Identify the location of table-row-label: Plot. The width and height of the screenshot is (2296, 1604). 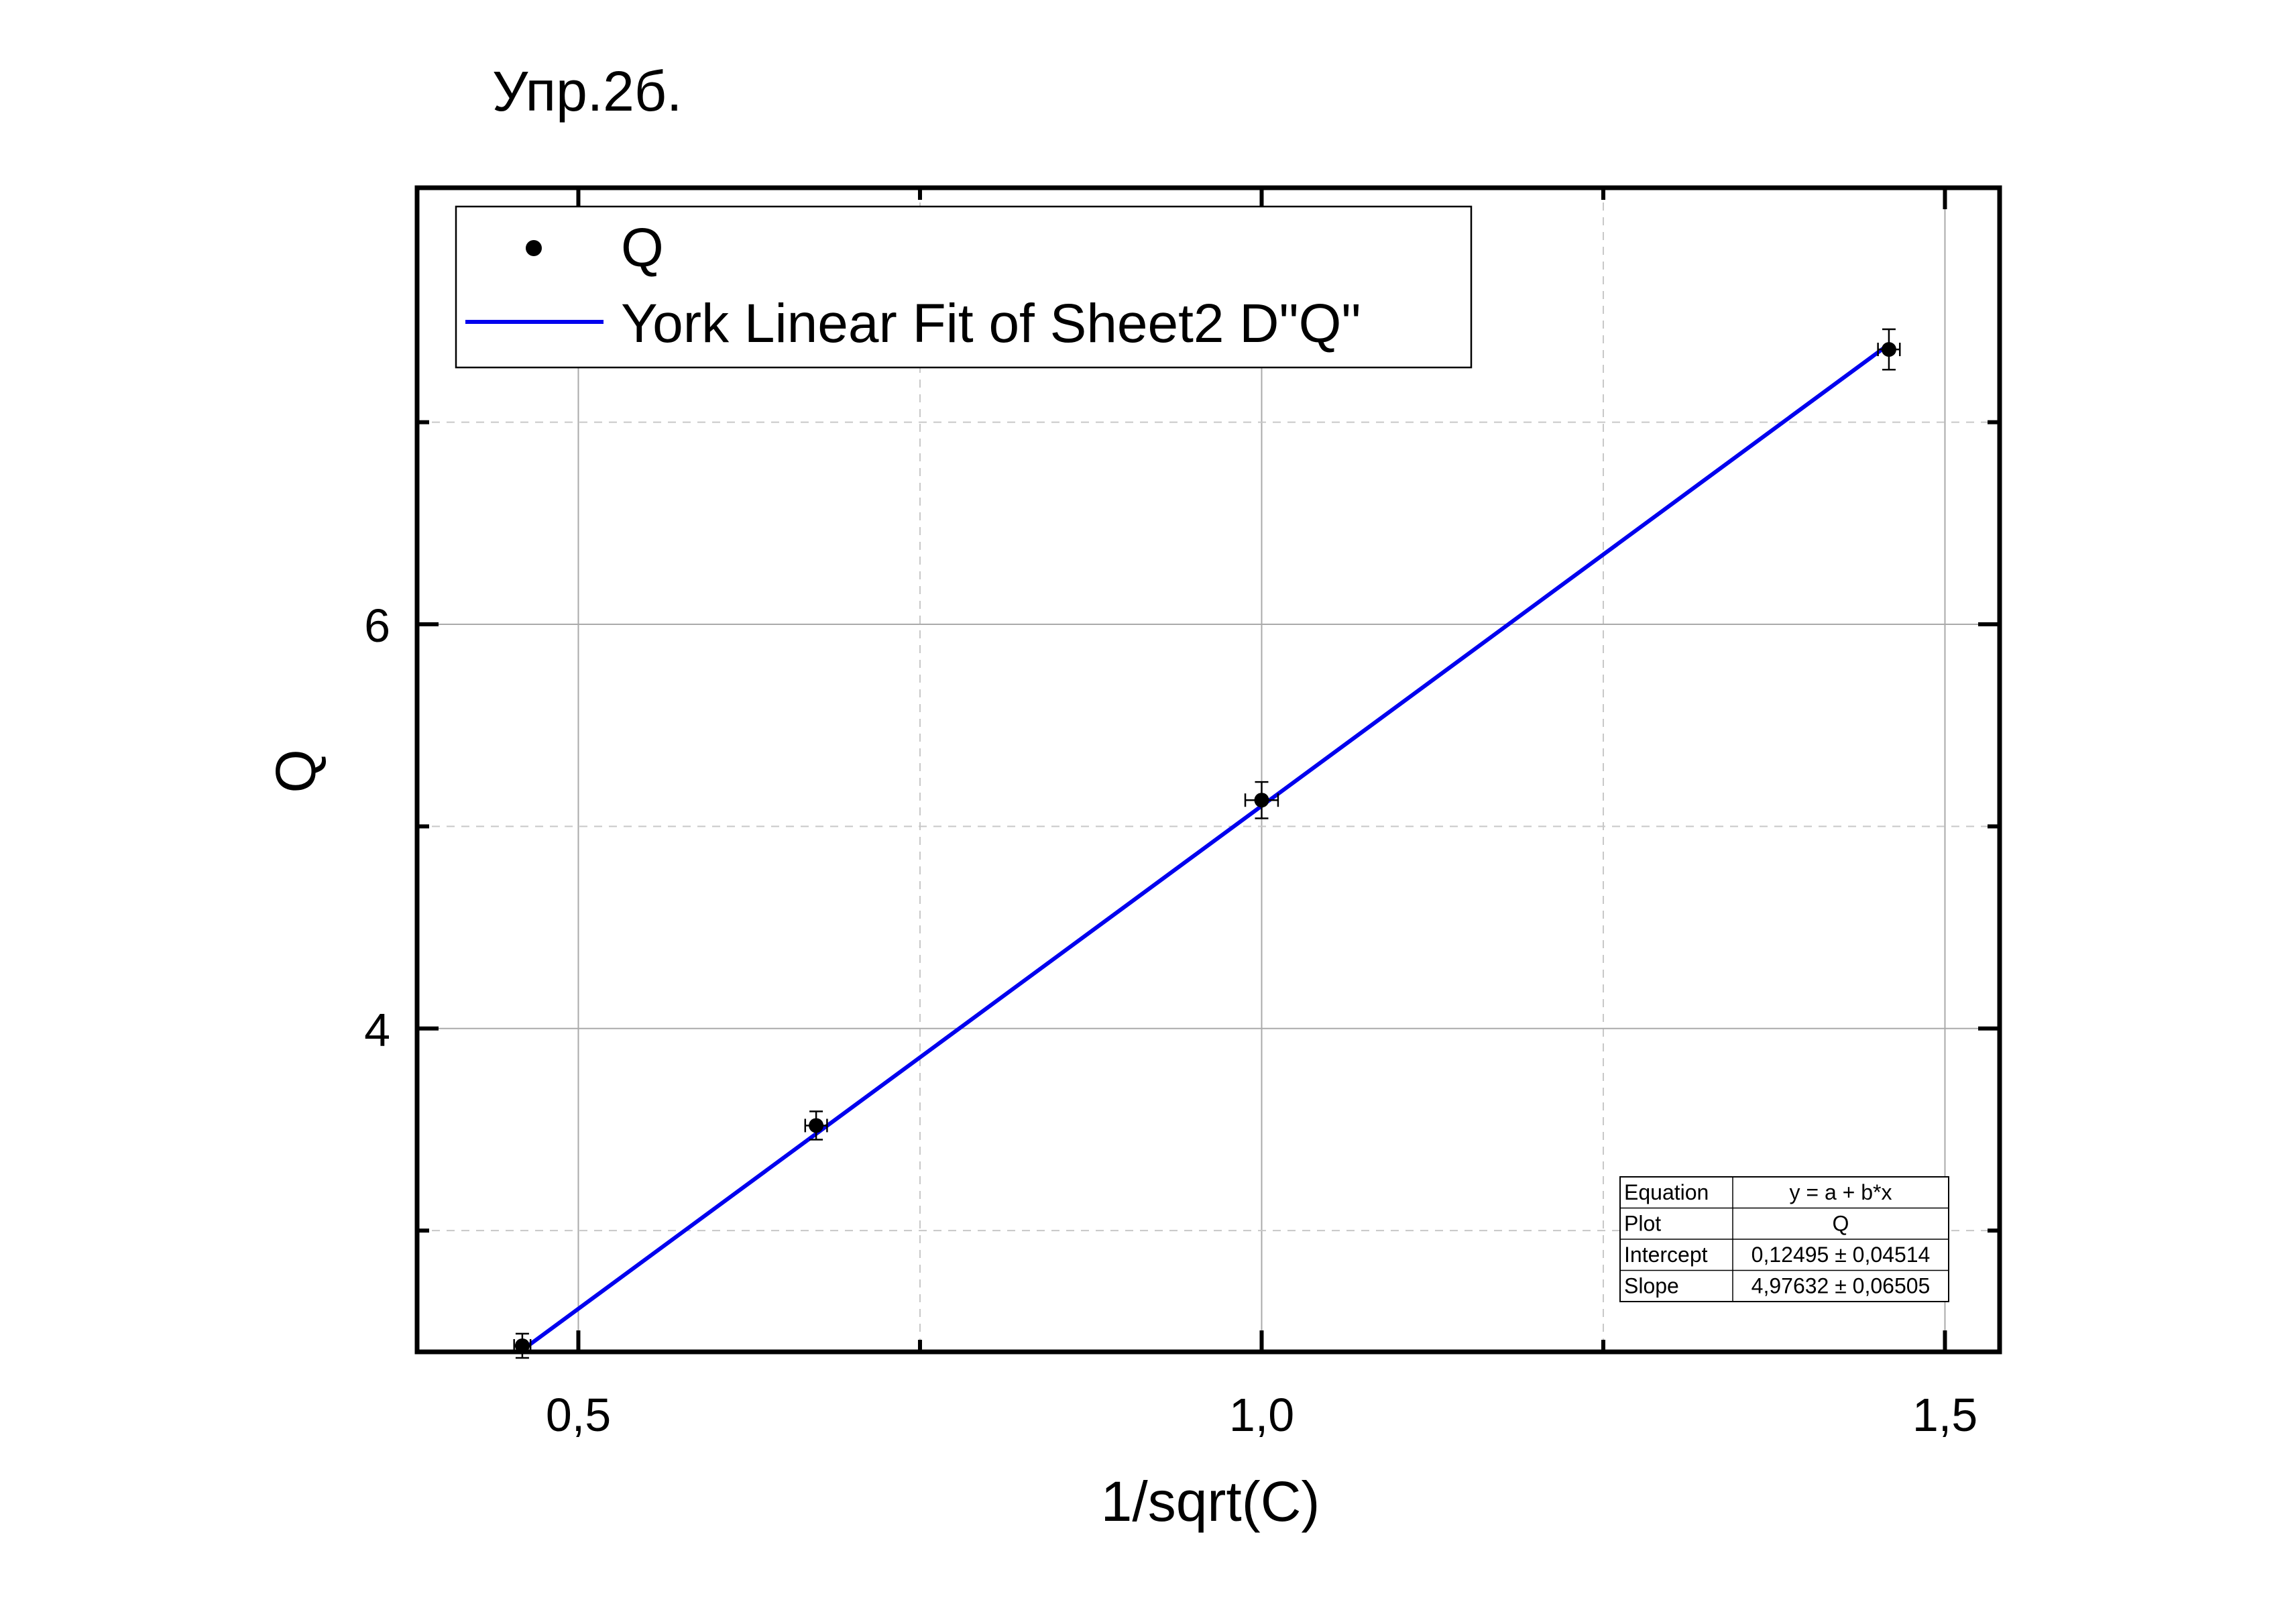
(1642, 1224).